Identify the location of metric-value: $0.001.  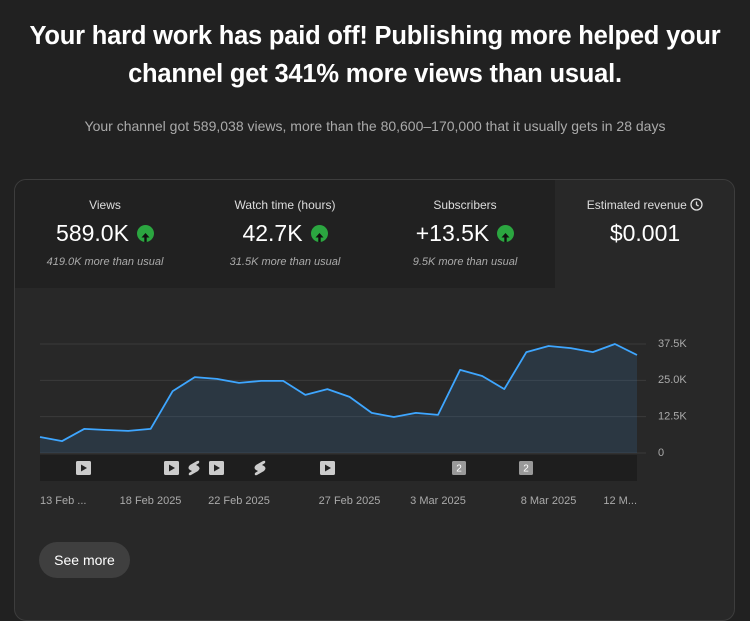
(645, 233).